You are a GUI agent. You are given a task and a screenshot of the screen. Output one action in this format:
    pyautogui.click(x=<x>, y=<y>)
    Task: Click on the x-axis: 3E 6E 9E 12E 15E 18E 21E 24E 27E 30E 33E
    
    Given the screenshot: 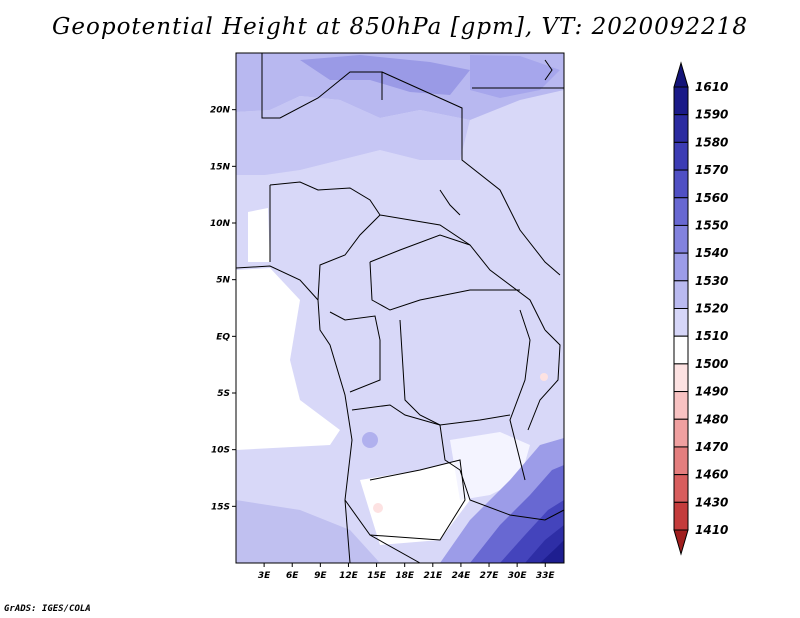 What is the action you would take?
    pyautogui.click(x=407, y=572)
    